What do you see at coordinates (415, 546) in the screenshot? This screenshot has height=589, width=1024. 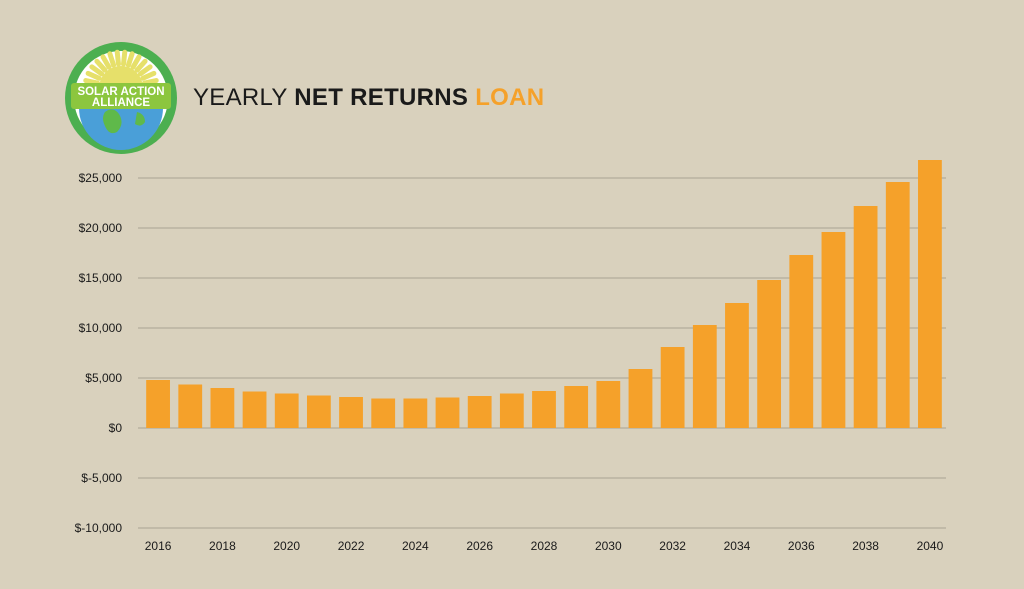 I see `x-tick-label: 2024` at bounding box center [415, 546].